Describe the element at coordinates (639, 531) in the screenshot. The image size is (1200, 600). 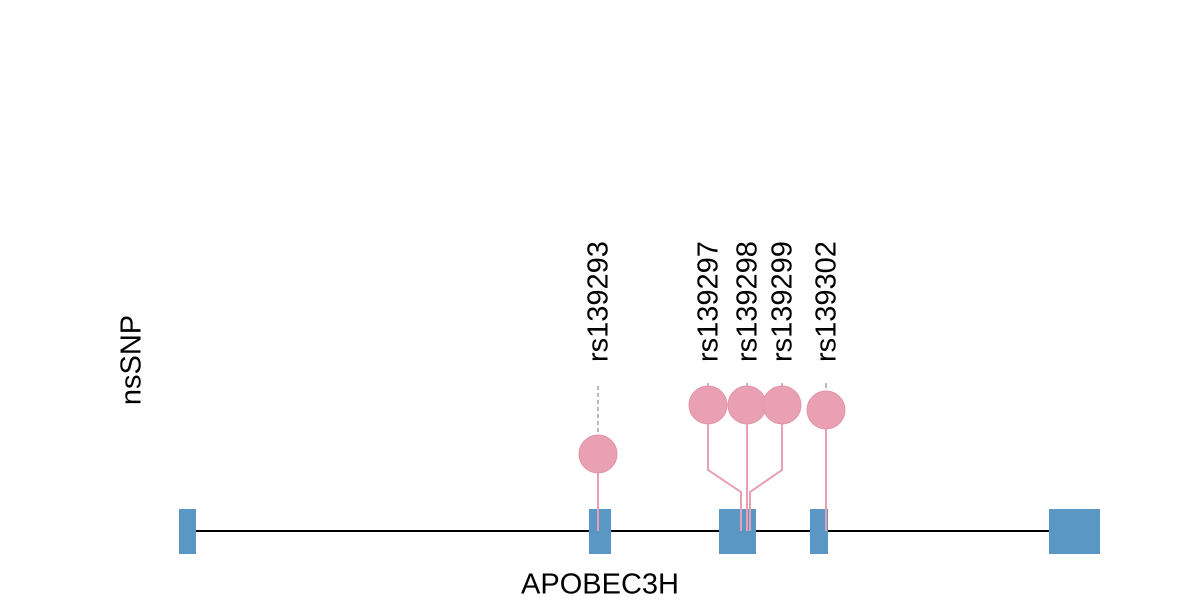
I see `exons` at that location.